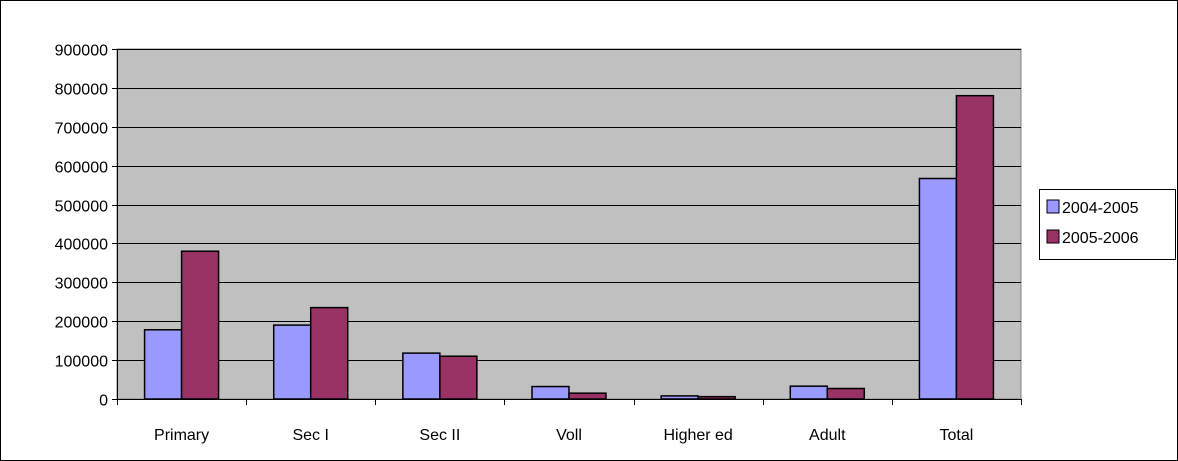  Describe the element at coordinates (550, 392) in the screenshot. I see `bar-2004-2005-voll` at that location.